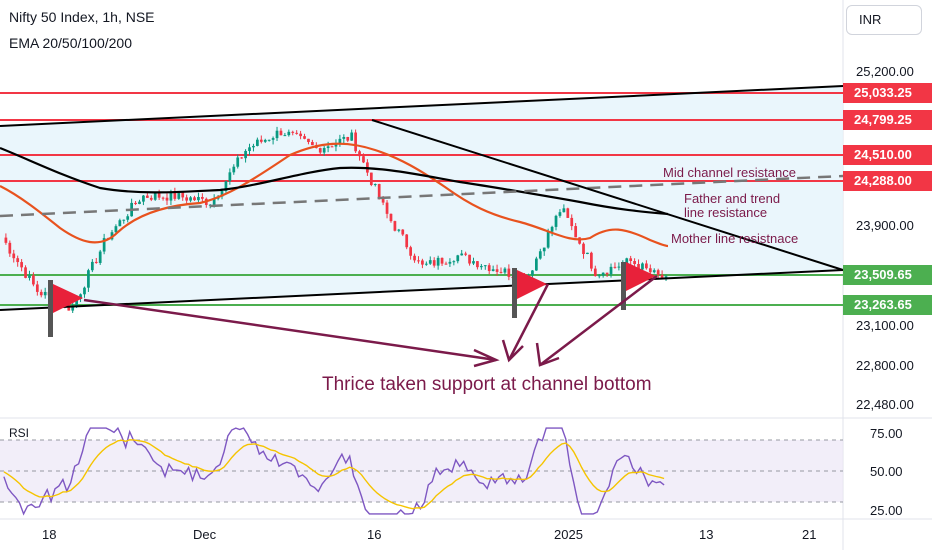  What do you see at coordinates (374, 534) in the screenshot?
I see `time-axis-label: 16` at bounding box center [374, 534].